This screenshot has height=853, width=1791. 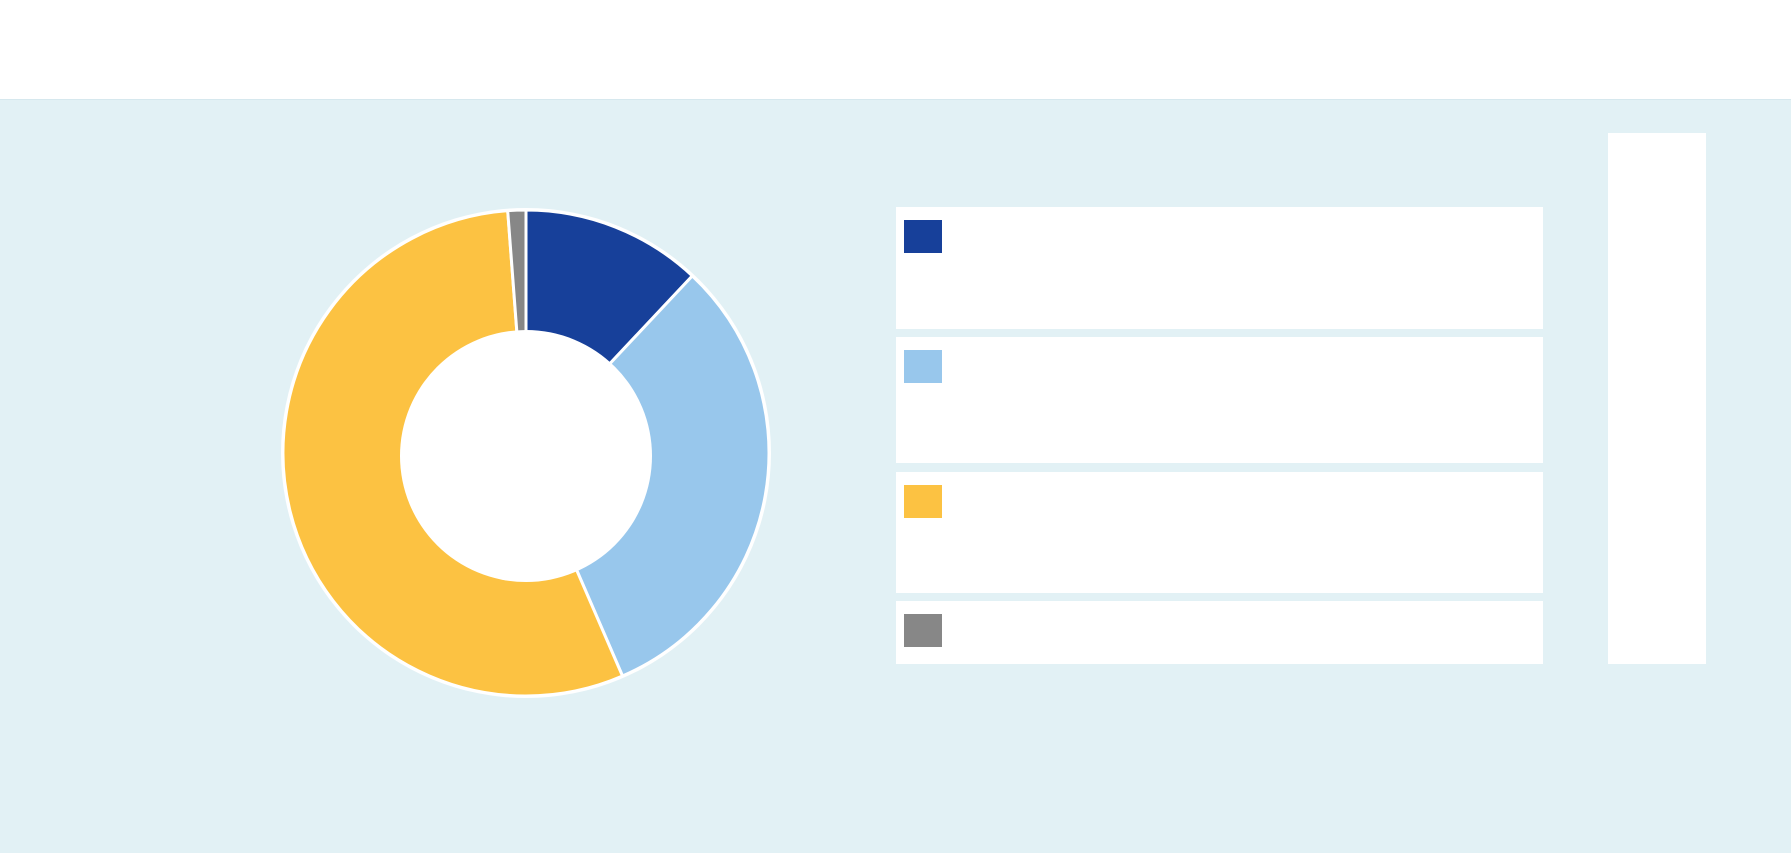 What do you see at coordinates (526, 456) in the screenshot?
I see `donut-hole` at bounding box center [526, 456].